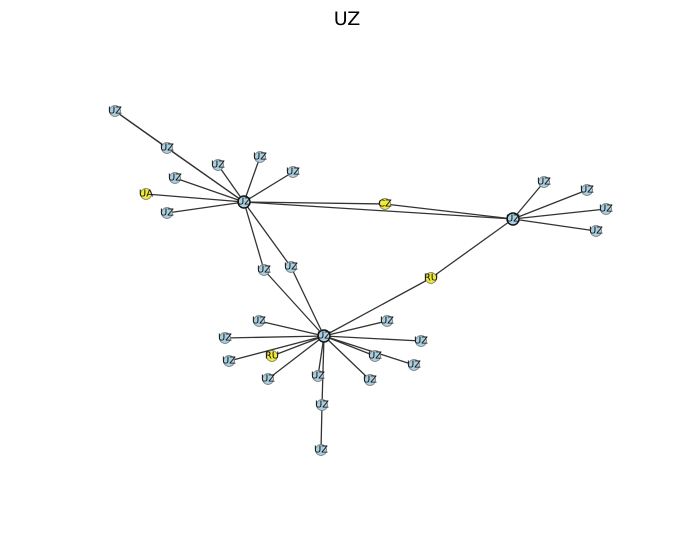  I want to click on edge-hubA-hubB, so click(378, 210).